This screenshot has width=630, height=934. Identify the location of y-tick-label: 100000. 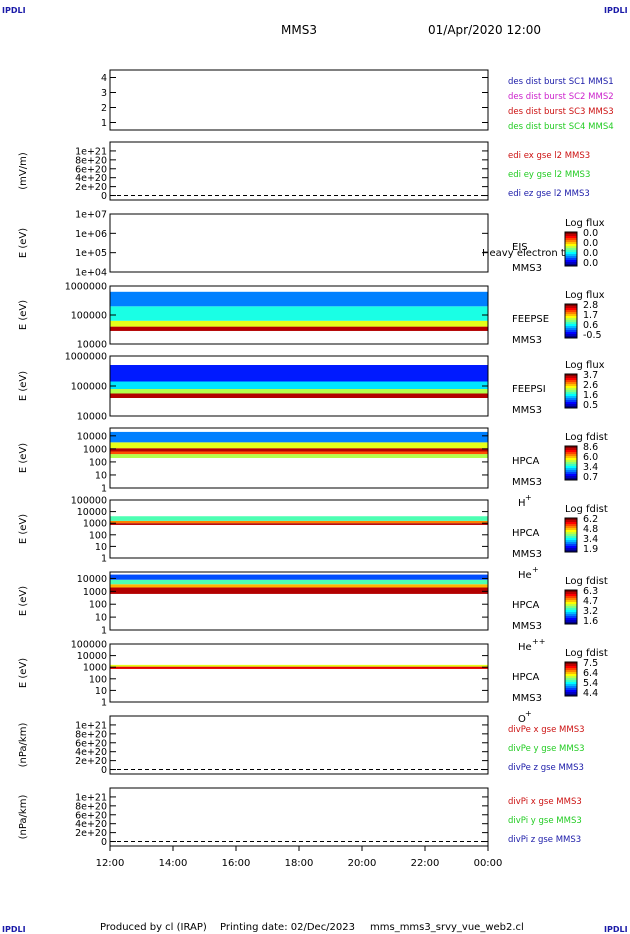
(89, 387).